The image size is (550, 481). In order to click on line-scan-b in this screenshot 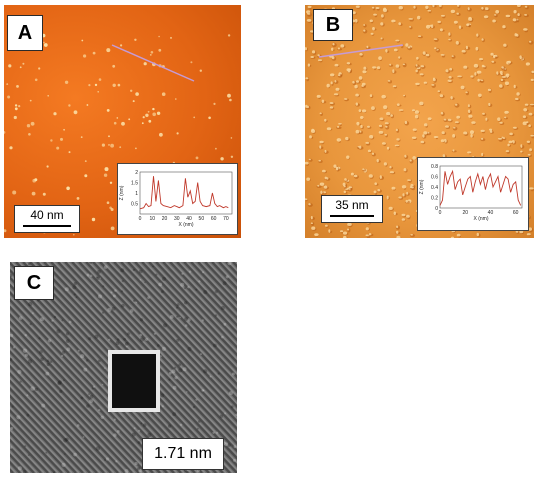, I will do `click(361, 51)`.